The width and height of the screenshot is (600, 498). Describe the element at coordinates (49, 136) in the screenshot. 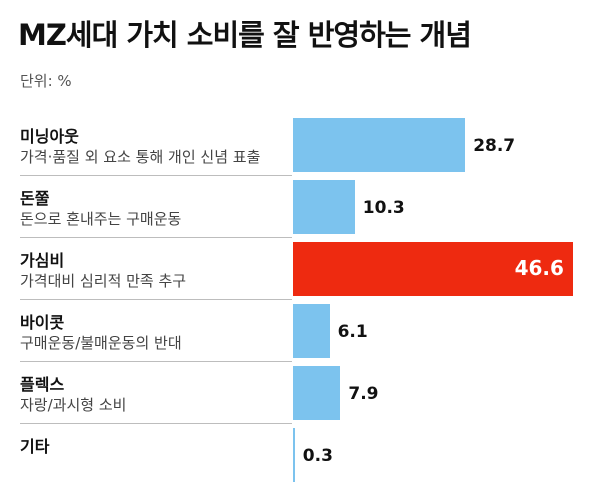

I see `category-label: 미닝아웃` at that location.